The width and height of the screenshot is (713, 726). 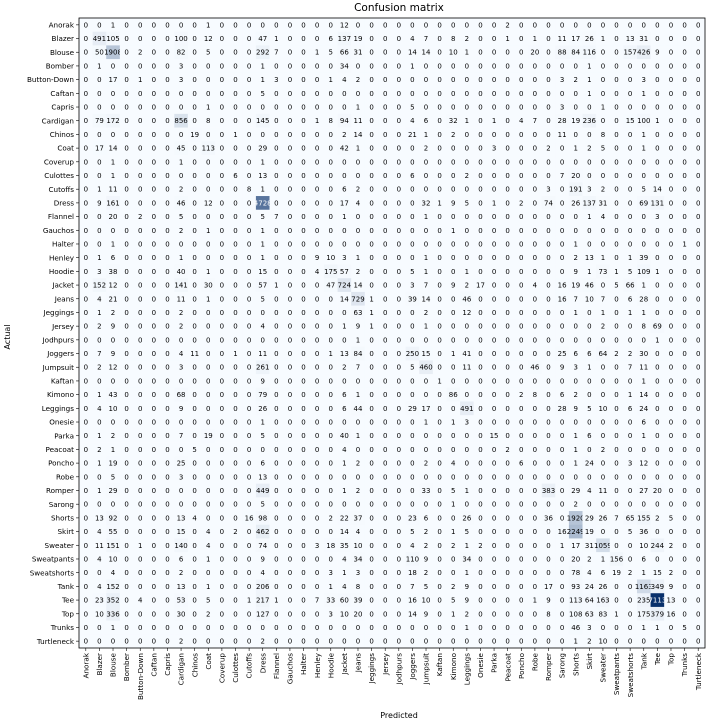 I want to click on cell-value: 15, so click(x=630, y=121).